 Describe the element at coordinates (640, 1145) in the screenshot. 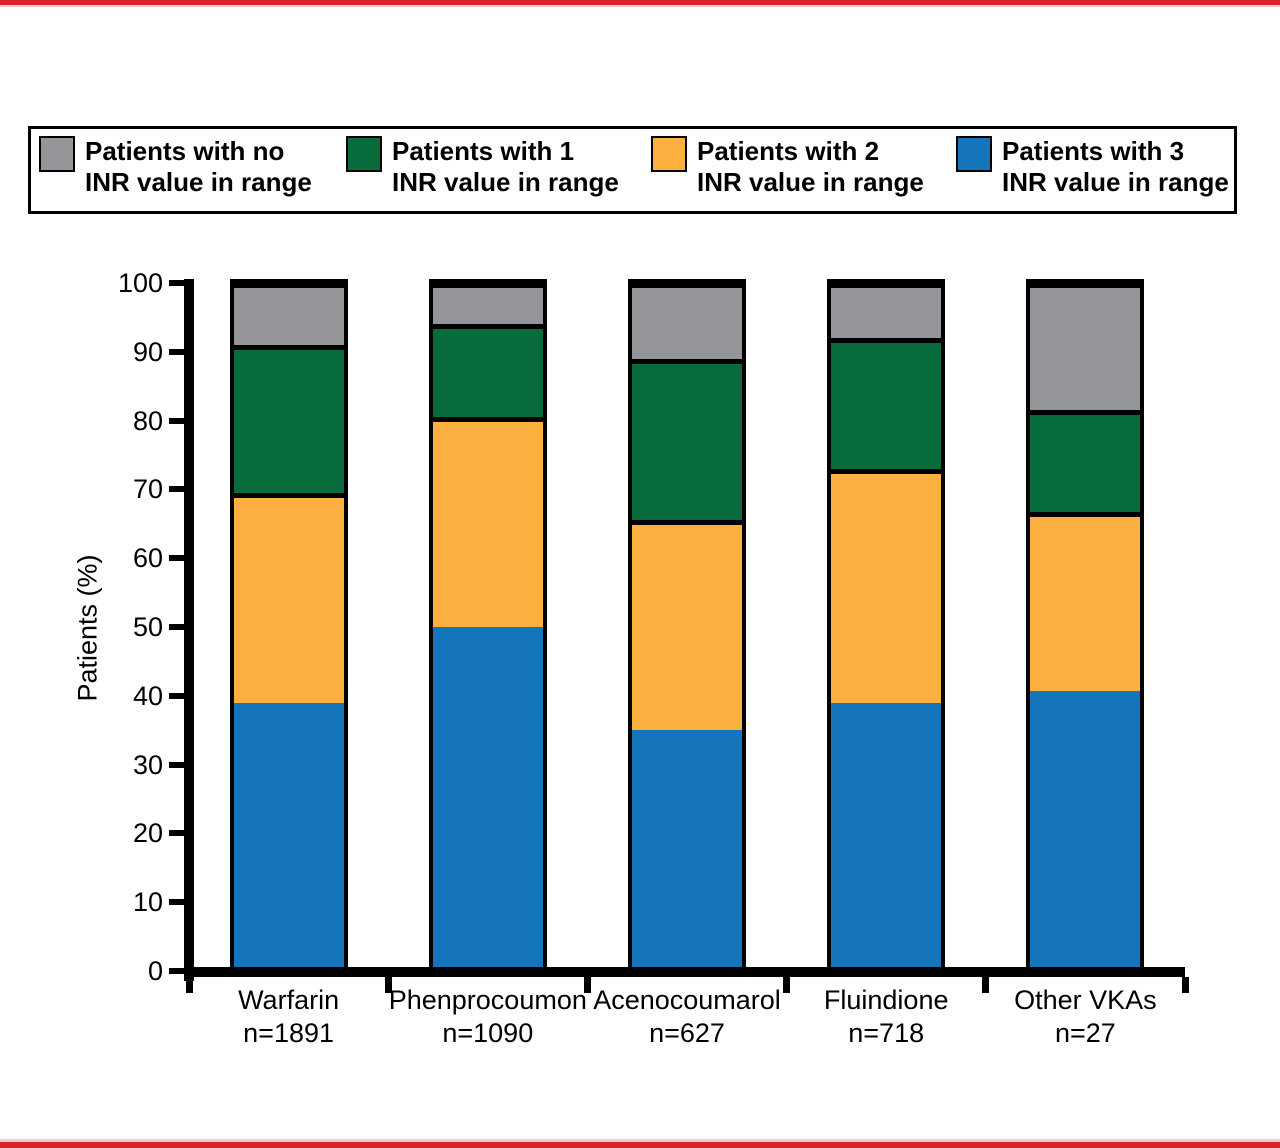

I see `bottom-red-rule` at that location.